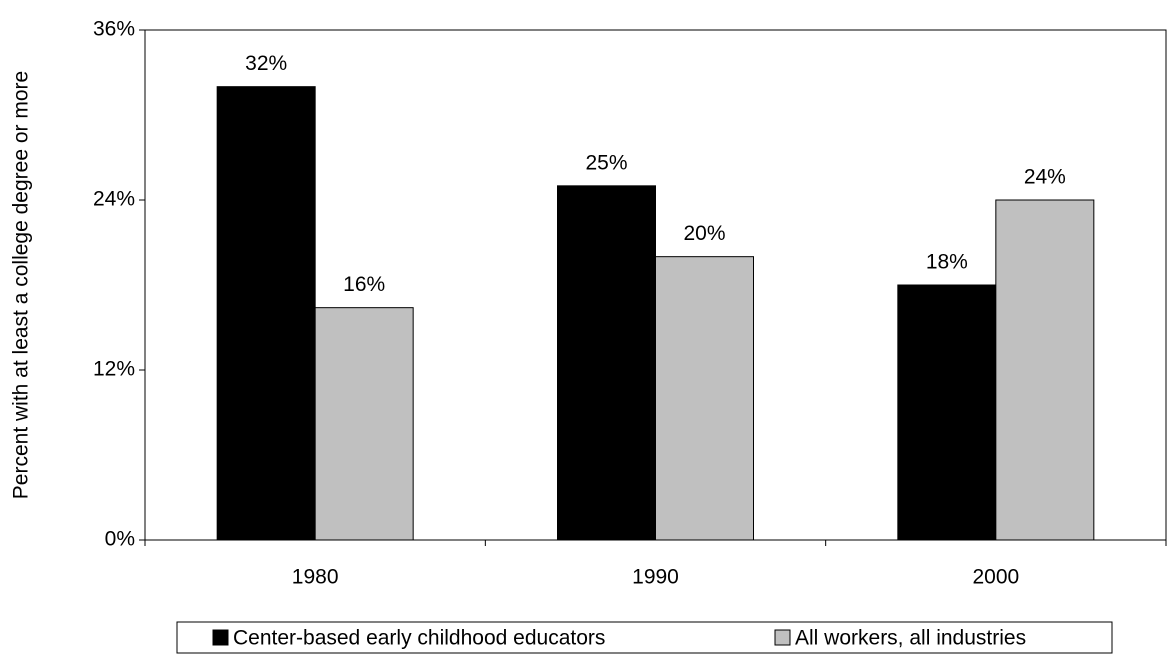 This screenshot has height=654, width=1169. I want to click on x-tick-label: 1990, so click(655, 577).